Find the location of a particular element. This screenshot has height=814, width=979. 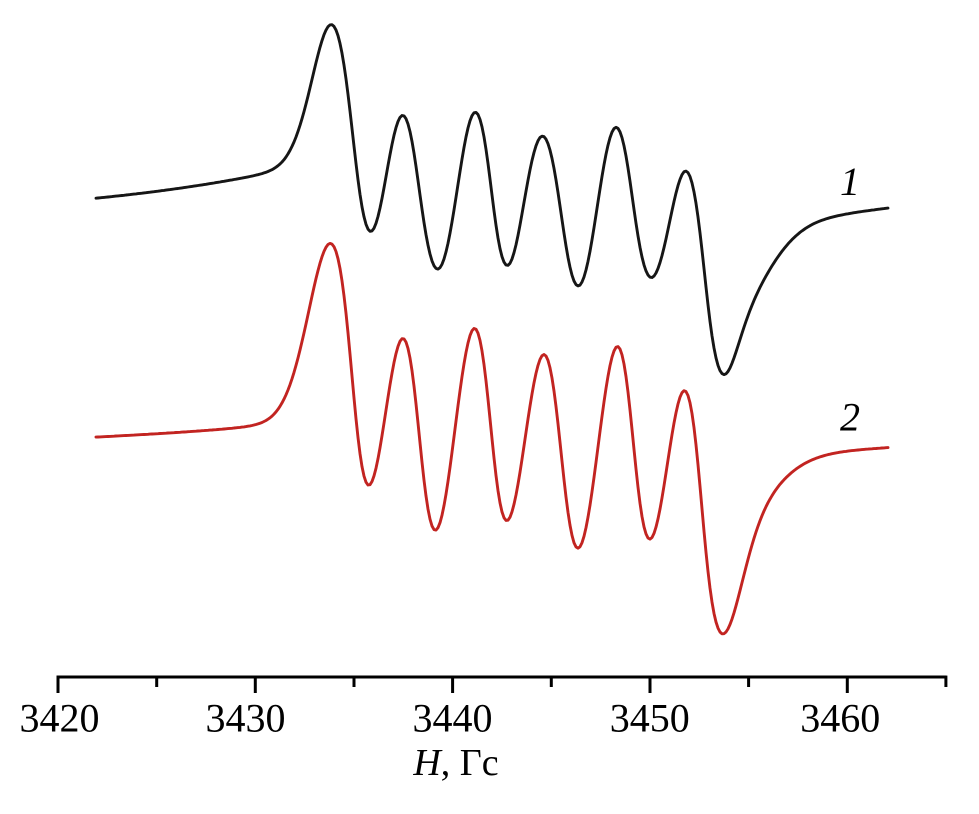

svg-text: 2 is located at coordinates (850, 417).